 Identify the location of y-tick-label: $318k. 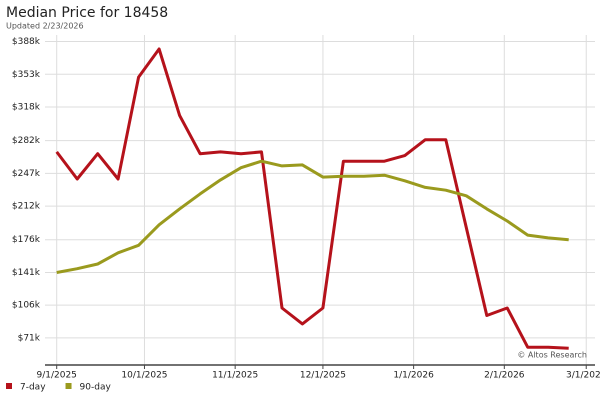
(26, 107).